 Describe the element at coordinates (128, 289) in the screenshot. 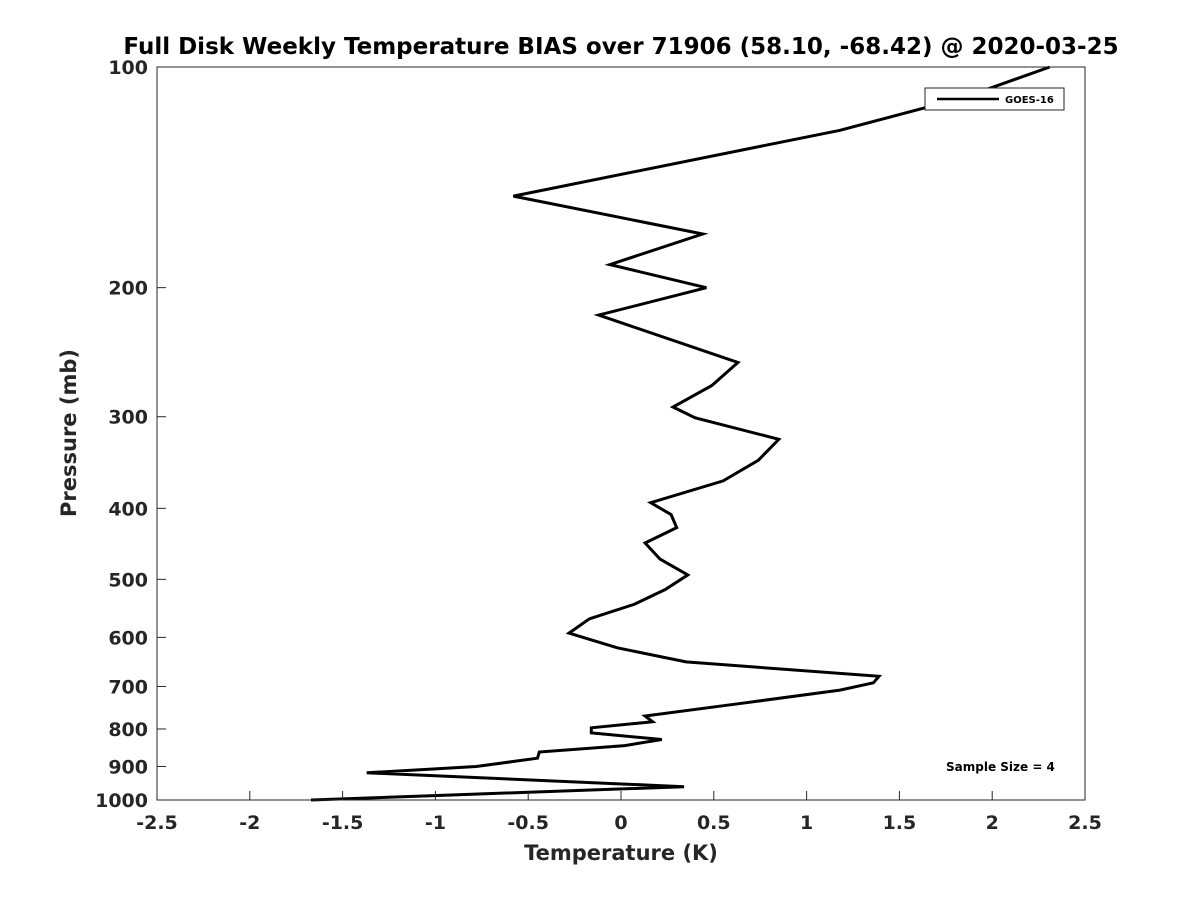

I see `y-tick-label: 200` at that location.